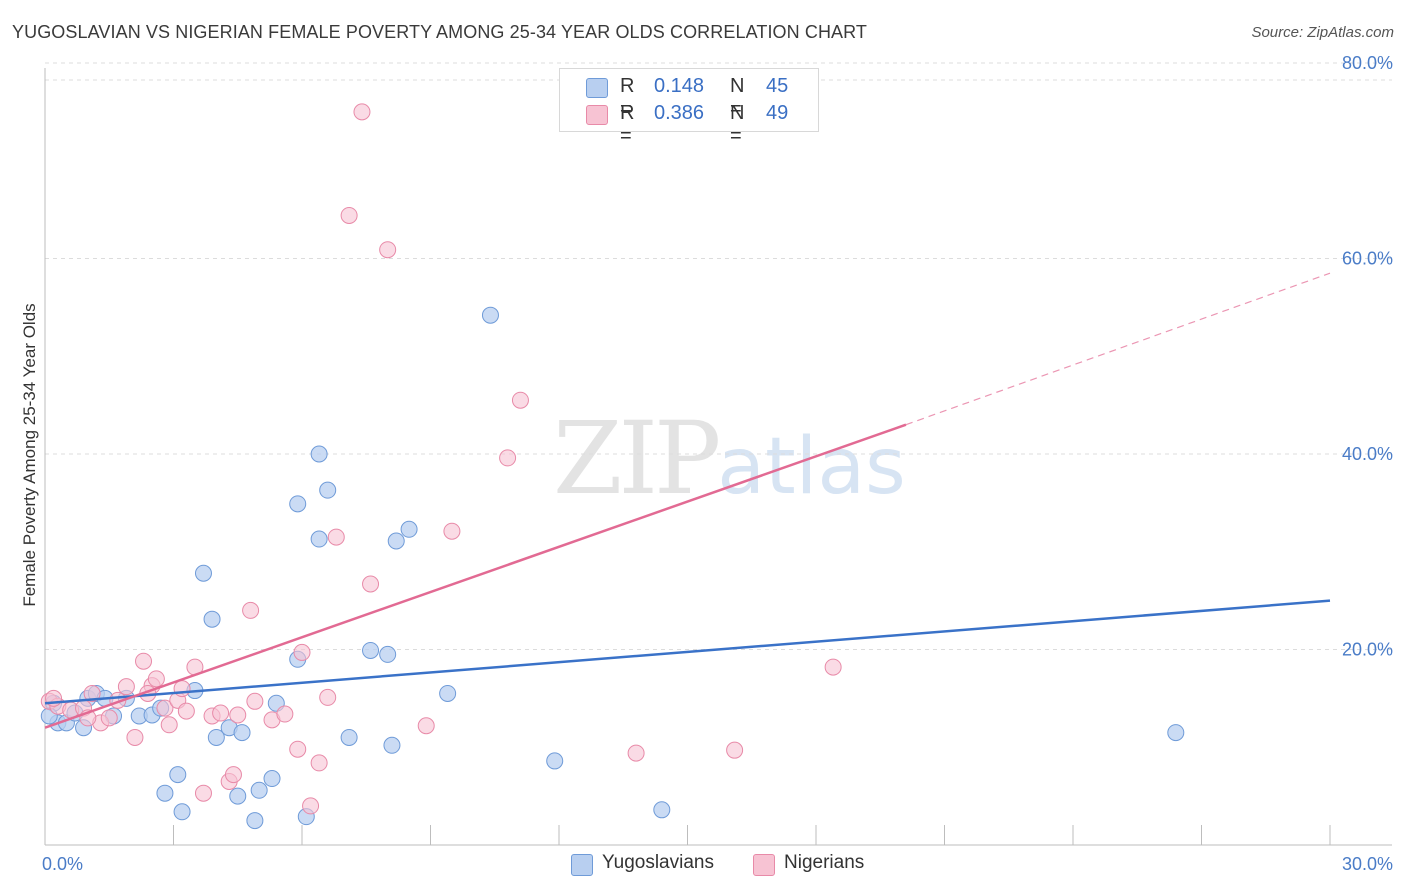 This screenshot has width=1406, height=892. I want to click on bottom-label-nigerians: Nigerians, so click(824, 862).